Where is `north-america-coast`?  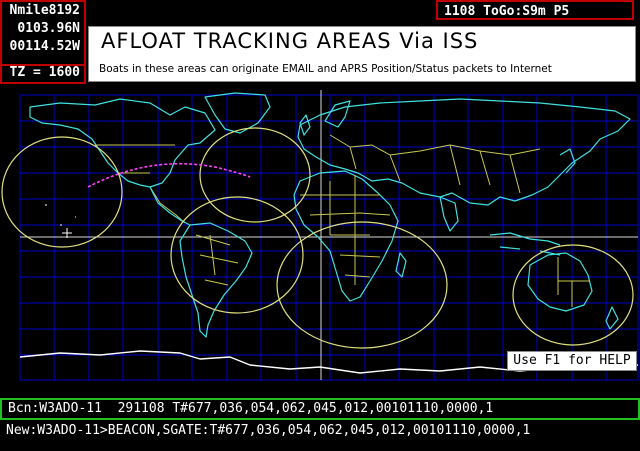 north-america-coast is located at coordinates (122, 143).